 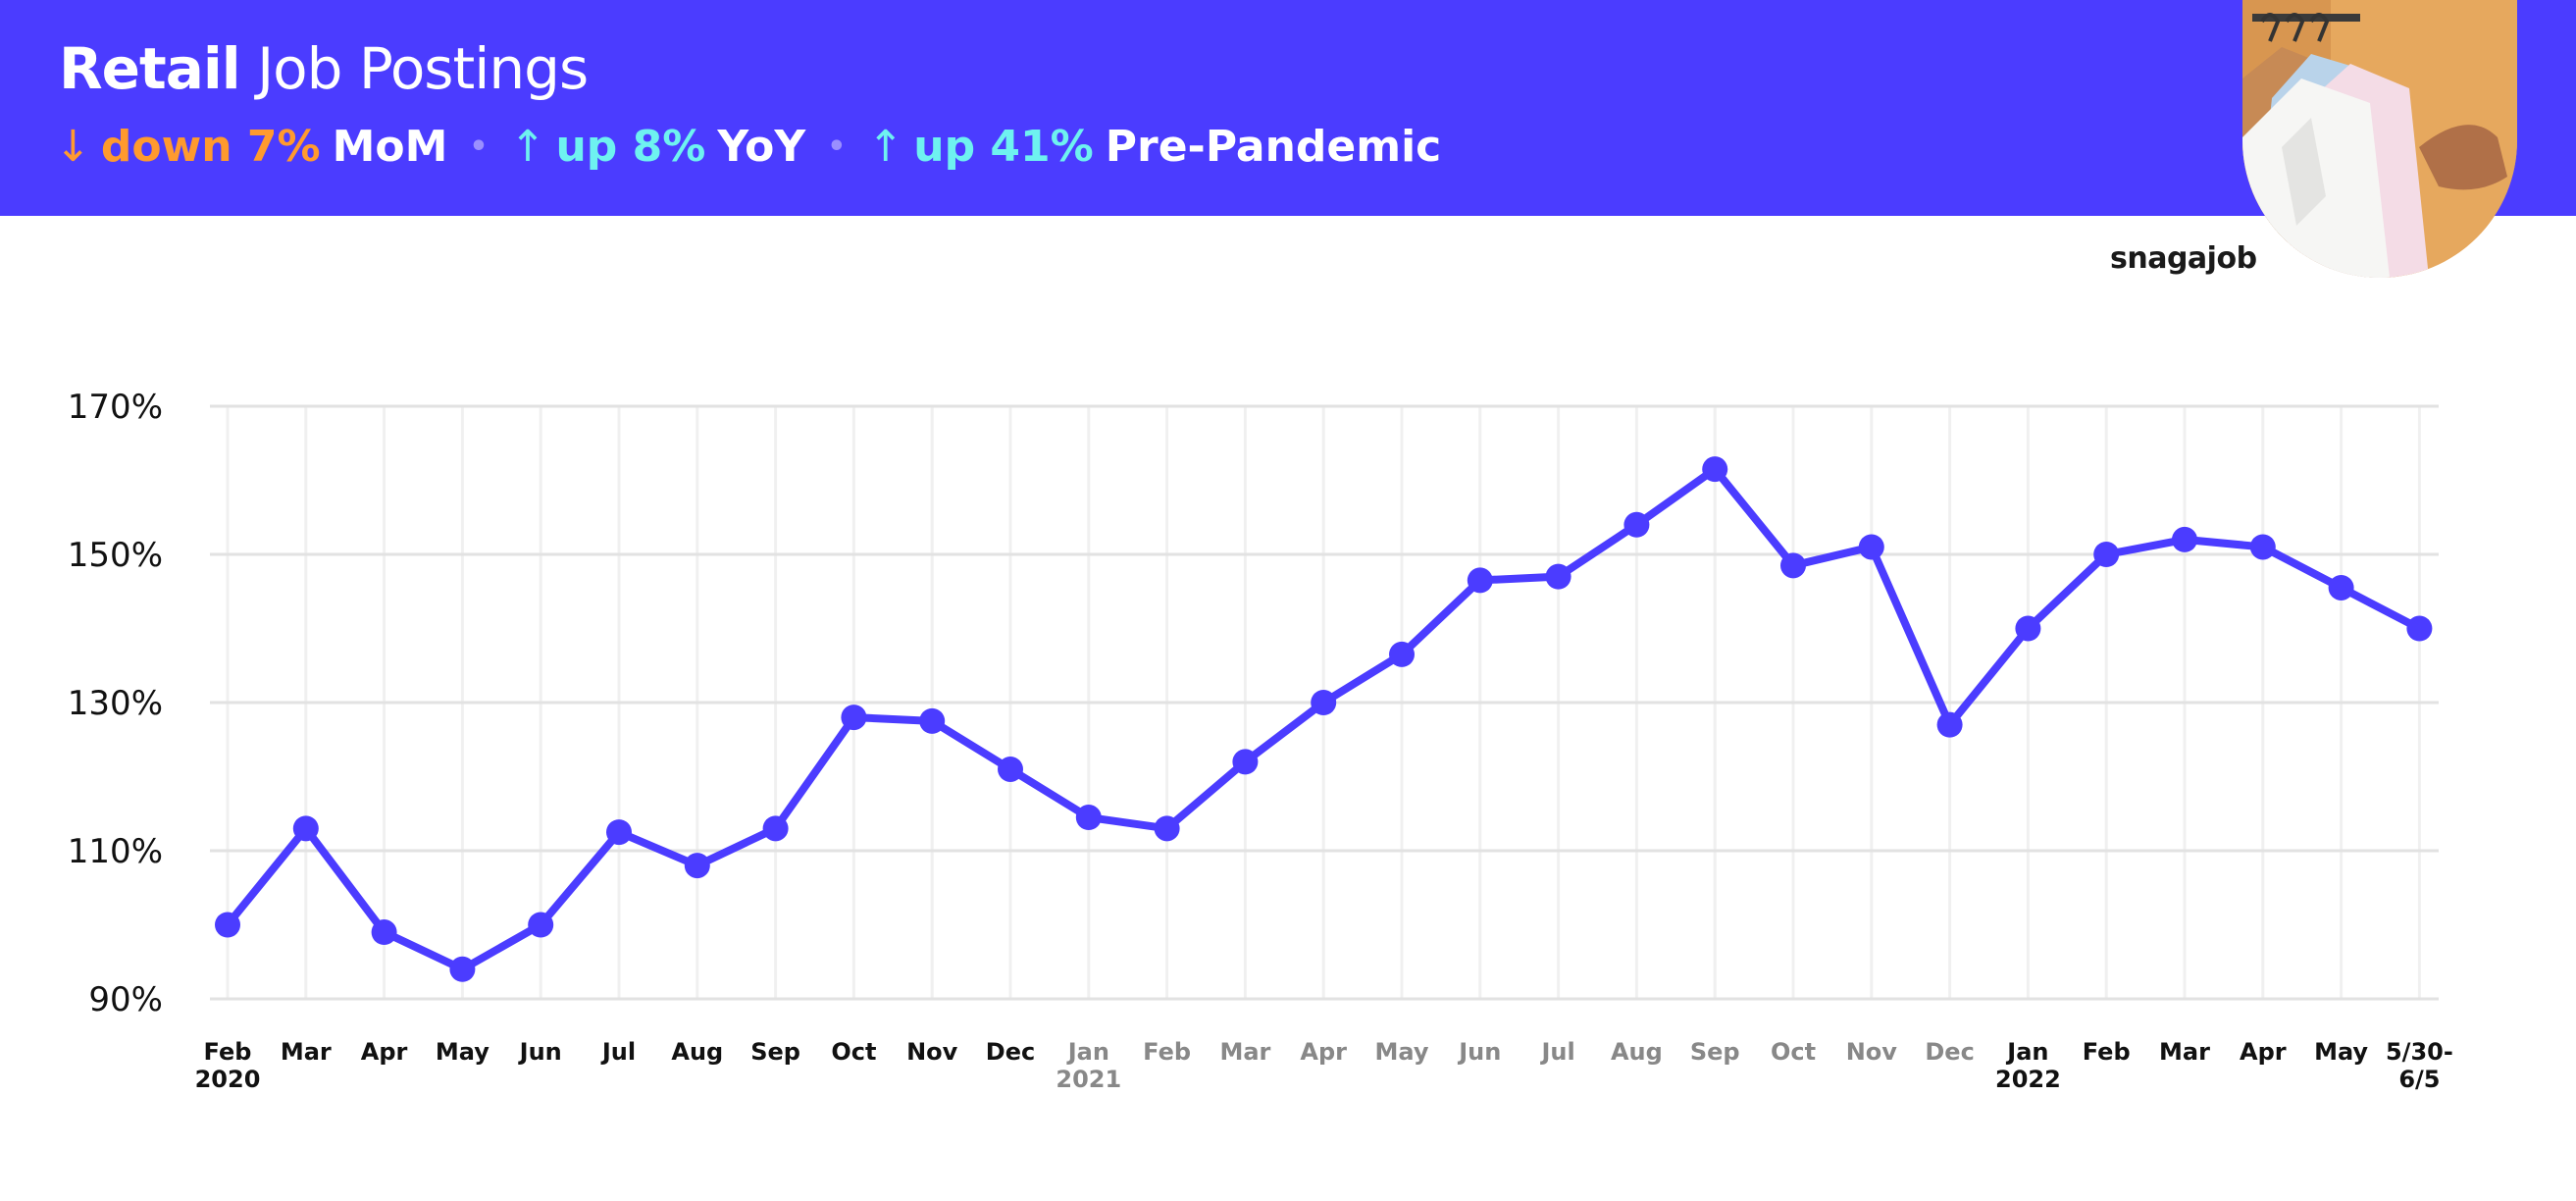 What do you see at coordinates (115, 852) in the screenshot?
I see `y-tick-label: 110%` at bounding box center [115, 852].